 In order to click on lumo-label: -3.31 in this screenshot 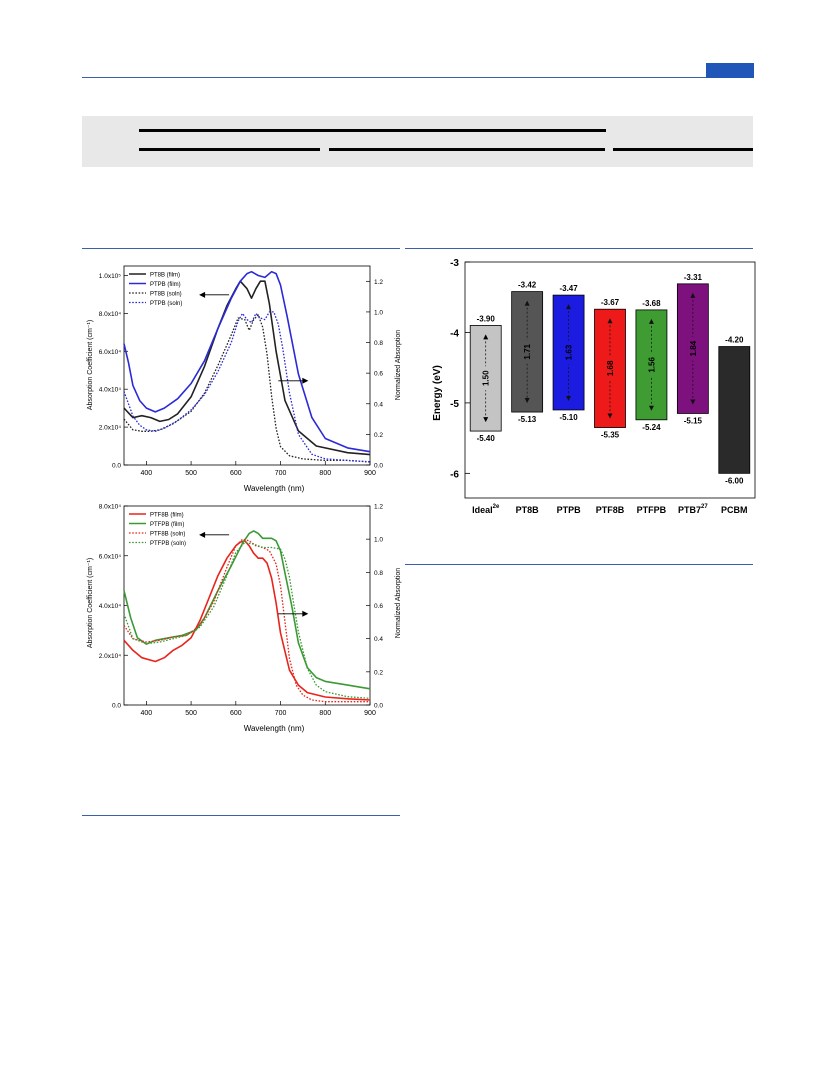, I will do `click(693, 277)`.